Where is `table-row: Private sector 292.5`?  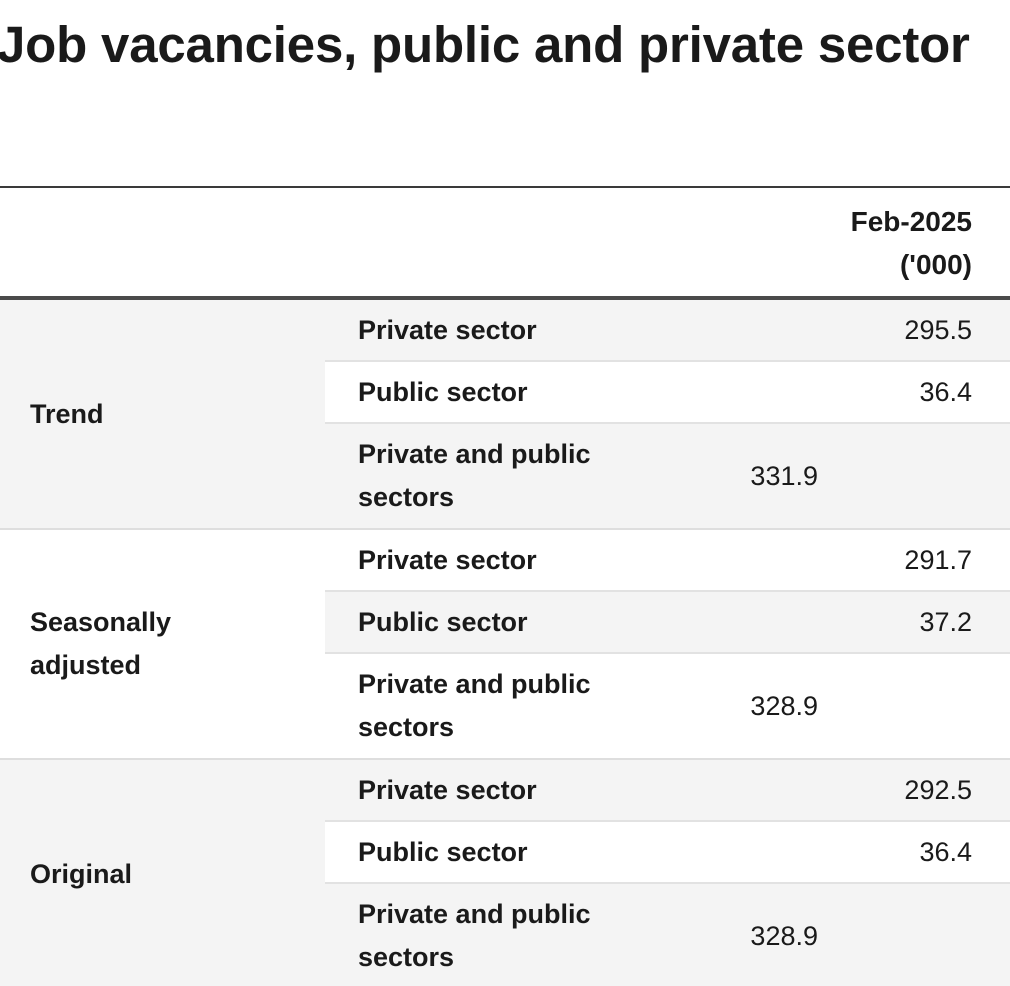 table-row: Private sector 292.5 is located at coordinates (667, 791).